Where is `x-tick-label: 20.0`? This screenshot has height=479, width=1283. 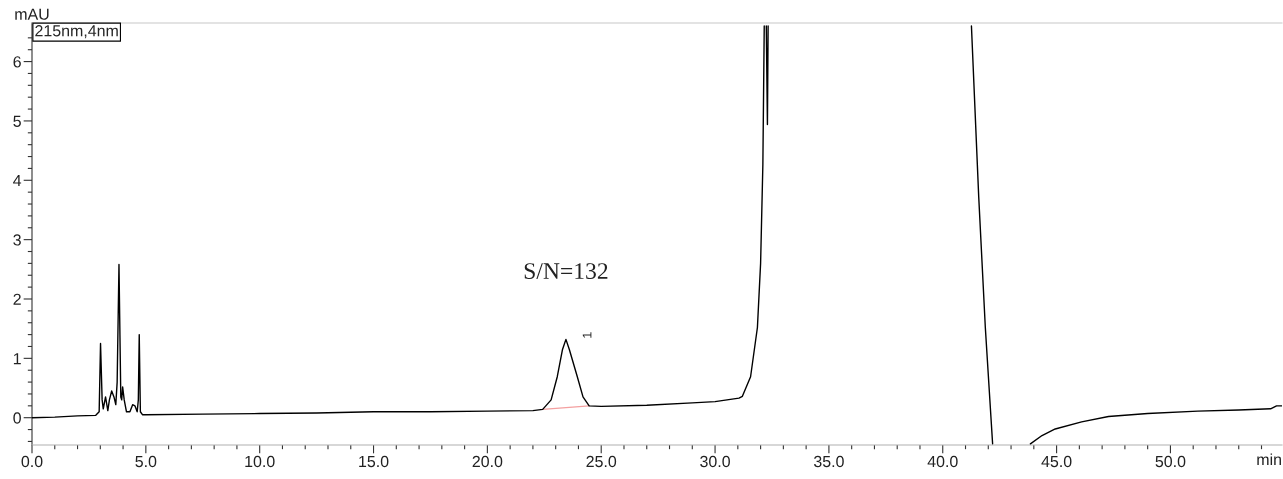 x-tick-label: 20.0 is located at coordinates (487, 461).